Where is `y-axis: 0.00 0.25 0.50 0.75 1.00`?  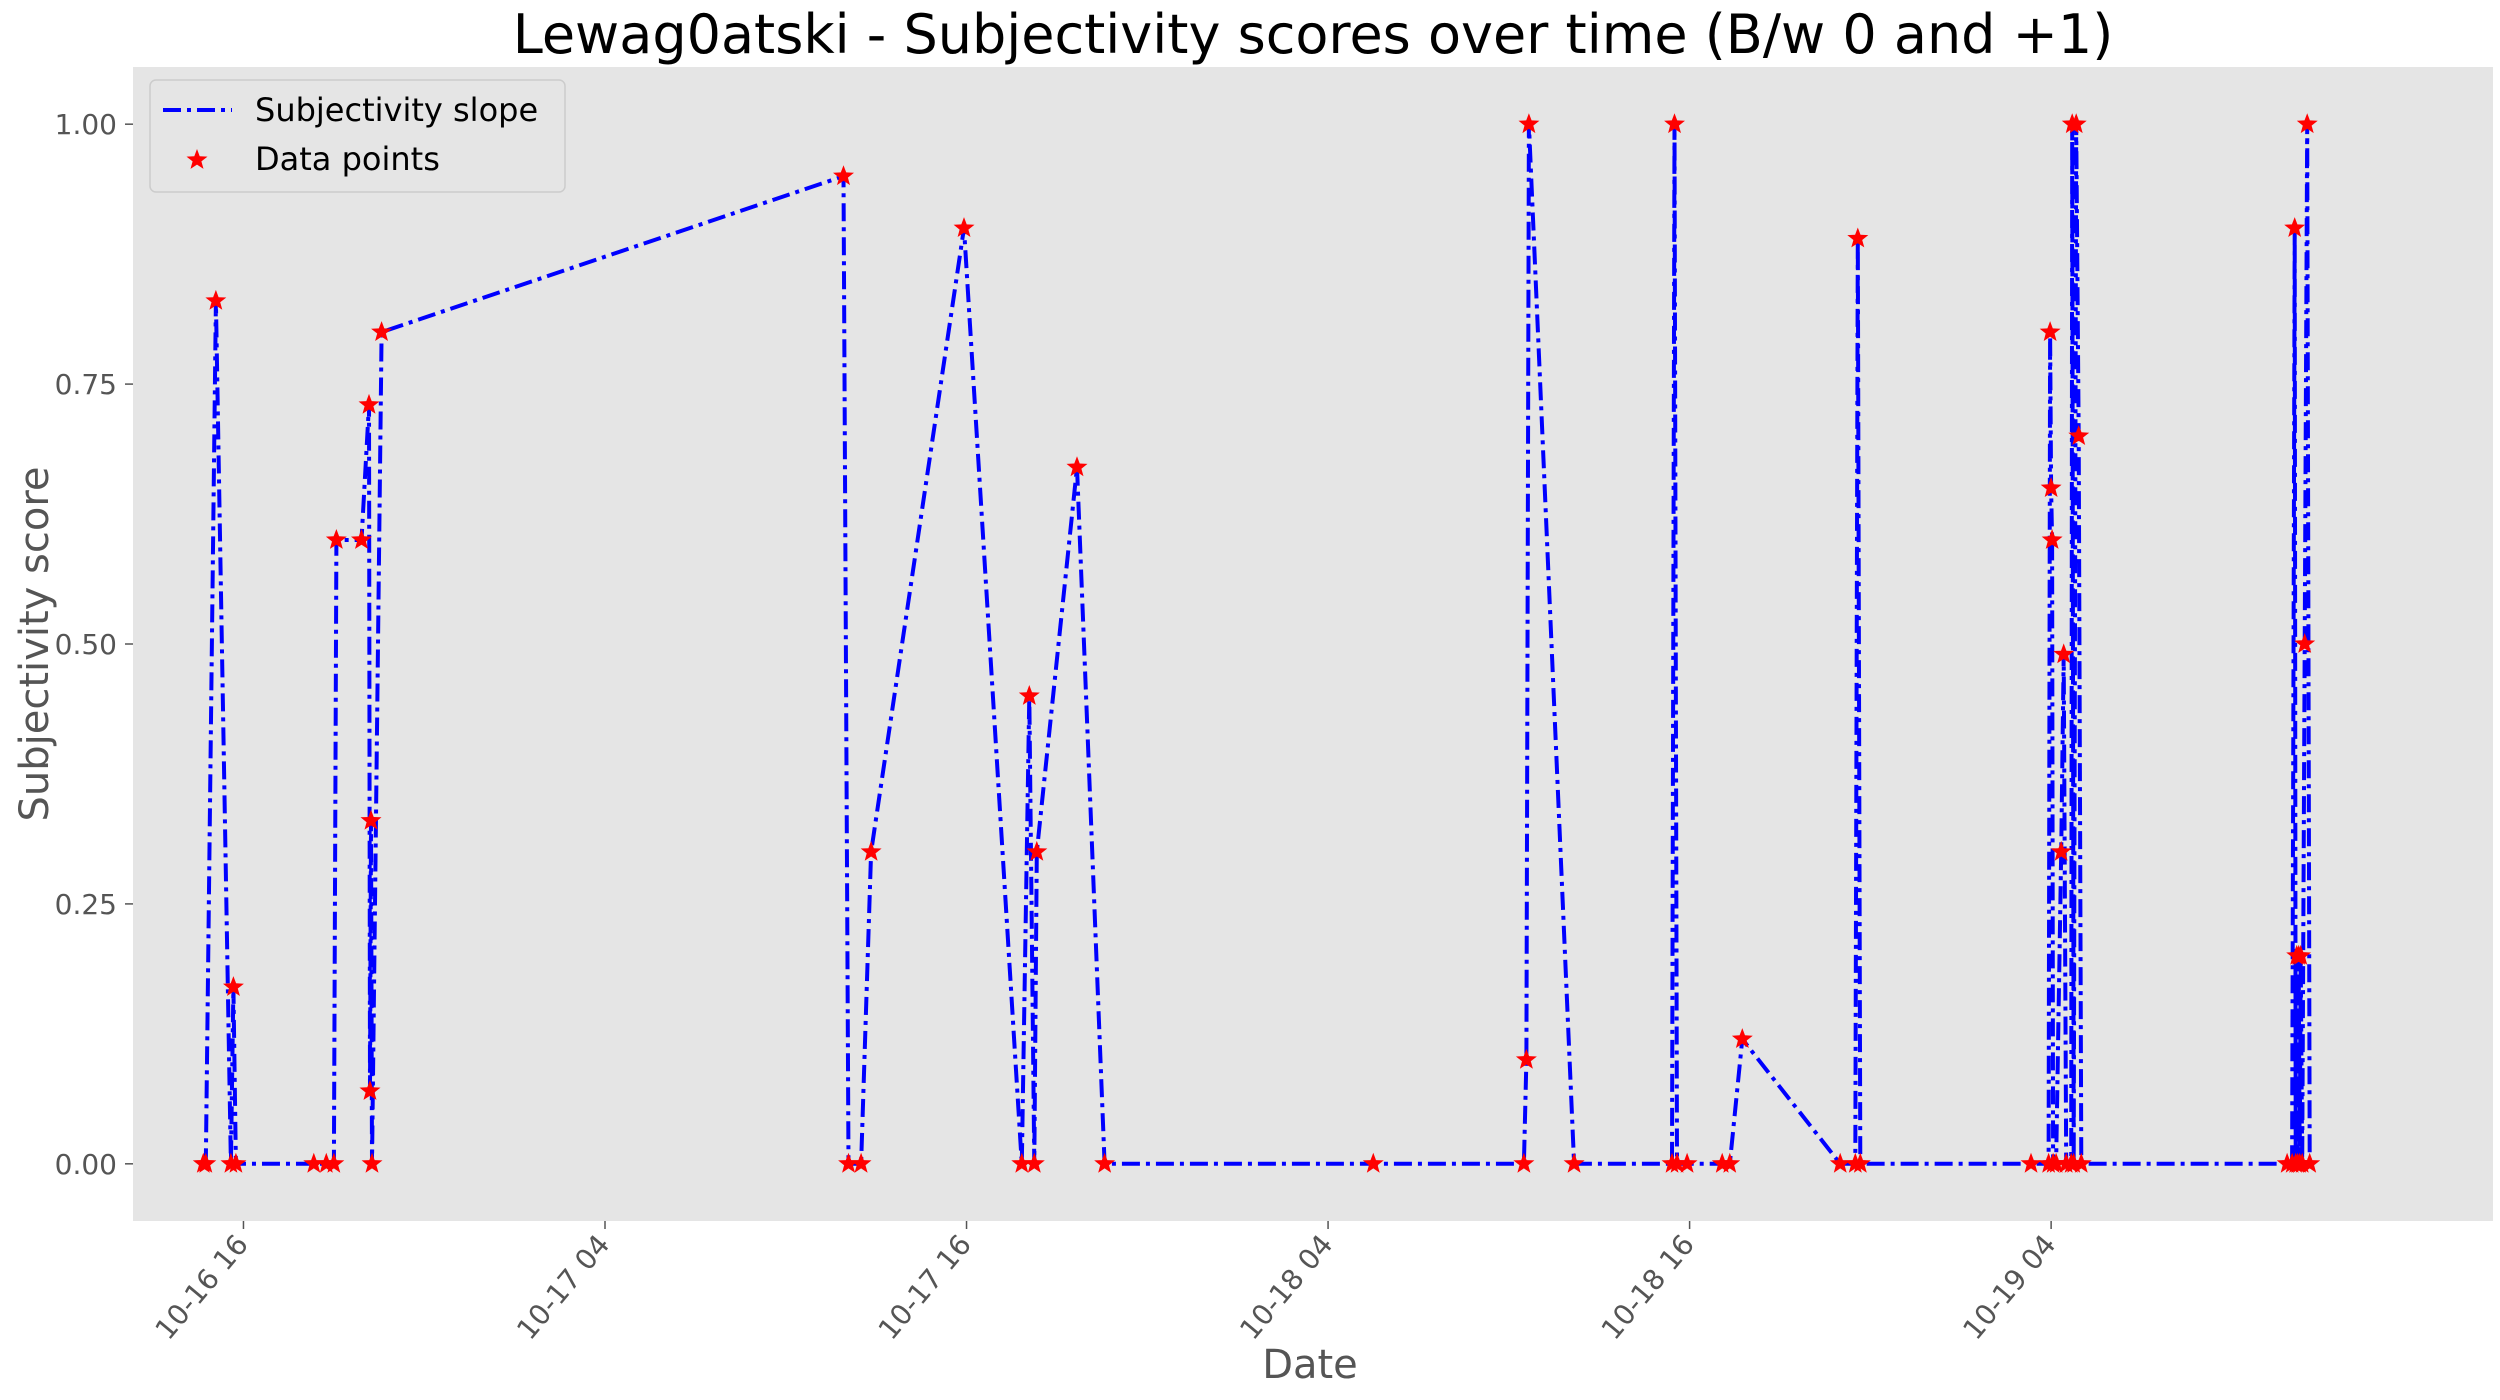 y-axis: 0.00 0.25 0.50 0.75 1.00 is located at coordinates (94, 644).